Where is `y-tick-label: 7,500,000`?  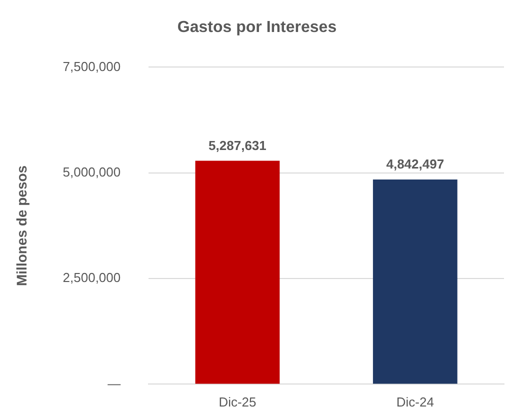
y-tick-label: 7,500,000 is located at coordinates (91, 66).